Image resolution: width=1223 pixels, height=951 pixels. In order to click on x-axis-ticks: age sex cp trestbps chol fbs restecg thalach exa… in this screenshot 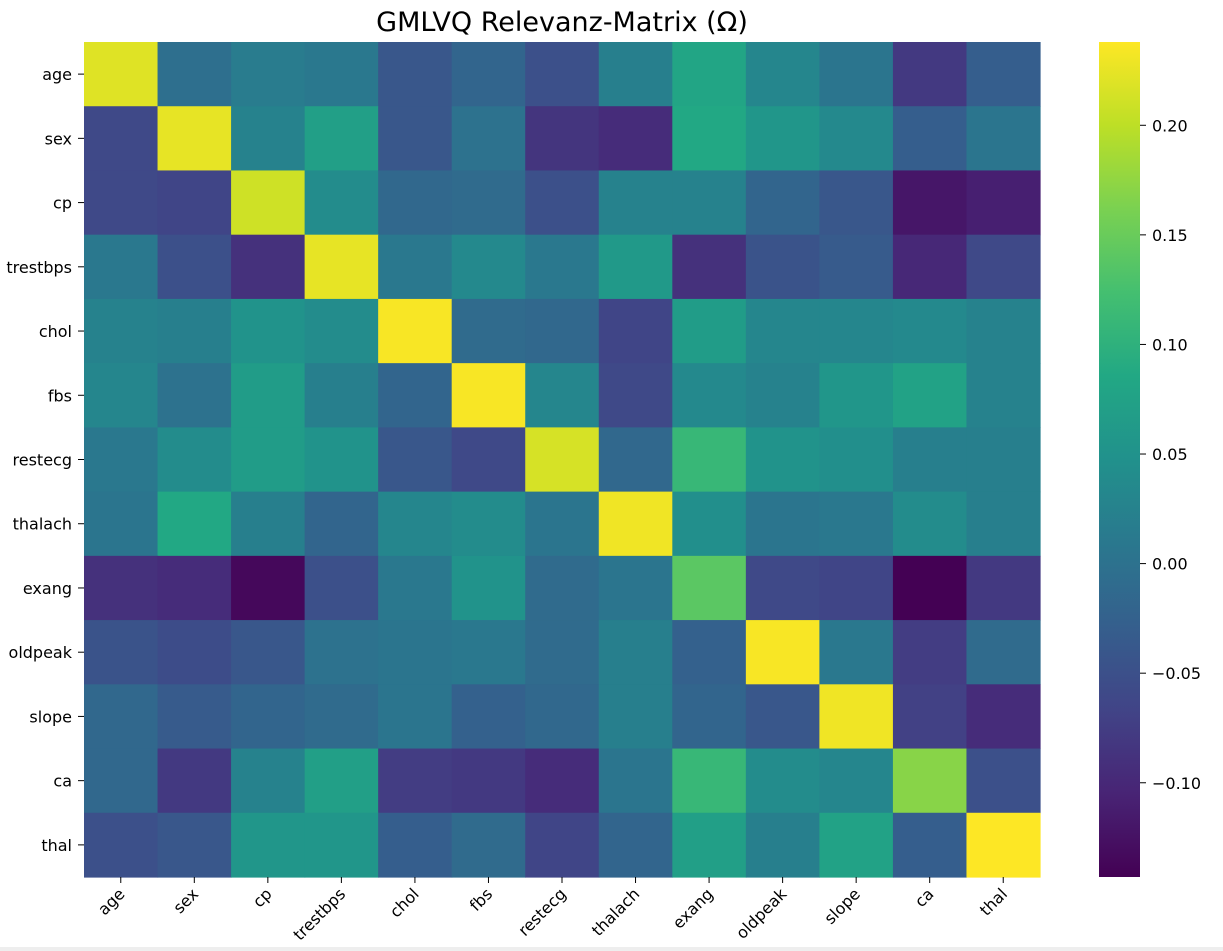, I will do `click(552, 910)`.